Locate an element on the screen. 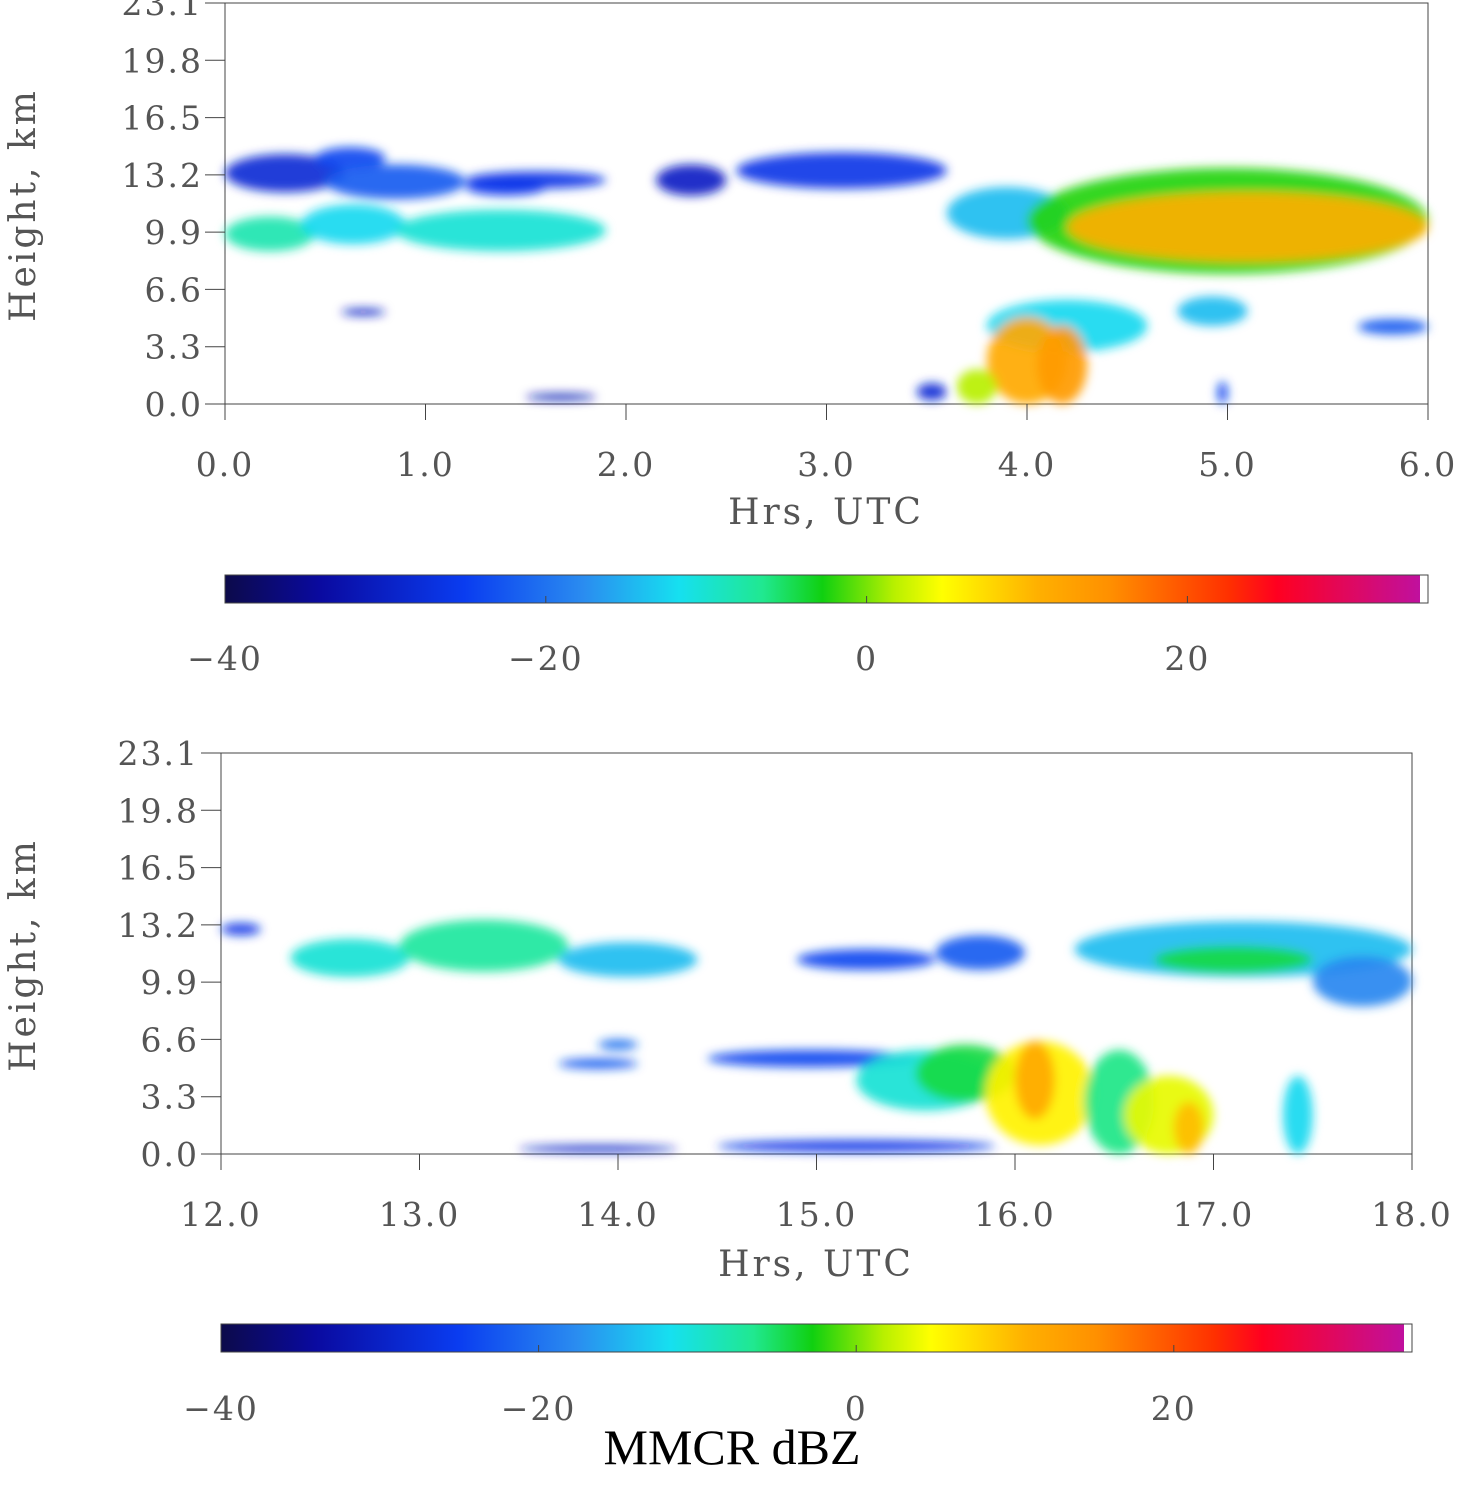 This screenshot has width=1464, height=1500. colorbar-ticks-1: −40 −20 0 20 is located at coordinates (698, 637).